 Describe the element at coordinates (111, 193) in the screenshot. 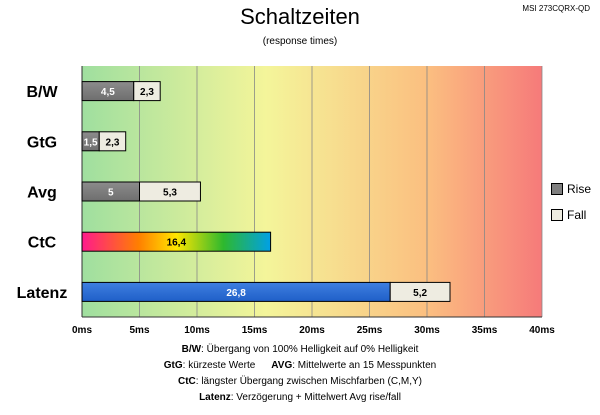

I see `bar-rise-label: 5` at that location.